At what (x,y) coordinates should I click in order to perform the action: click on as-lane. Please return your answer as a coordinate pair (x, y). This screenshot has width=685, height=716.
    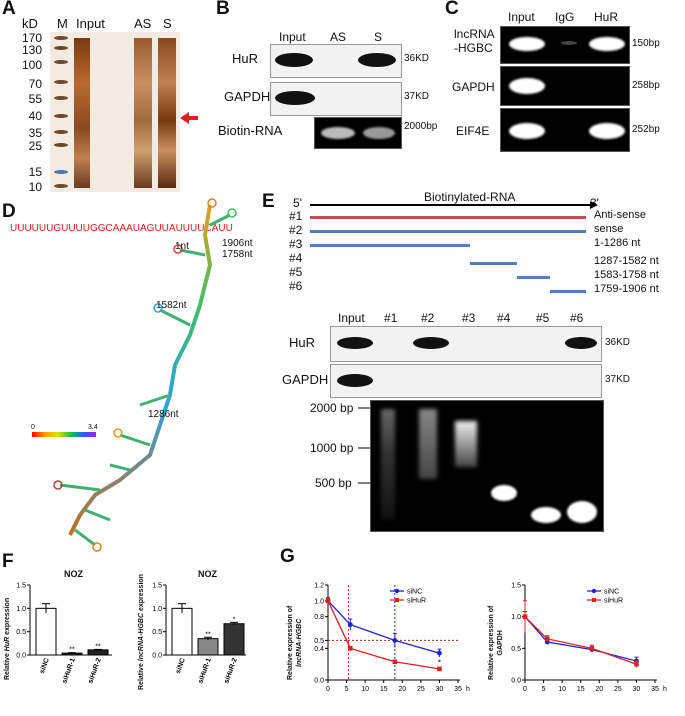
    Looking at the image, I should click on (143, 113).